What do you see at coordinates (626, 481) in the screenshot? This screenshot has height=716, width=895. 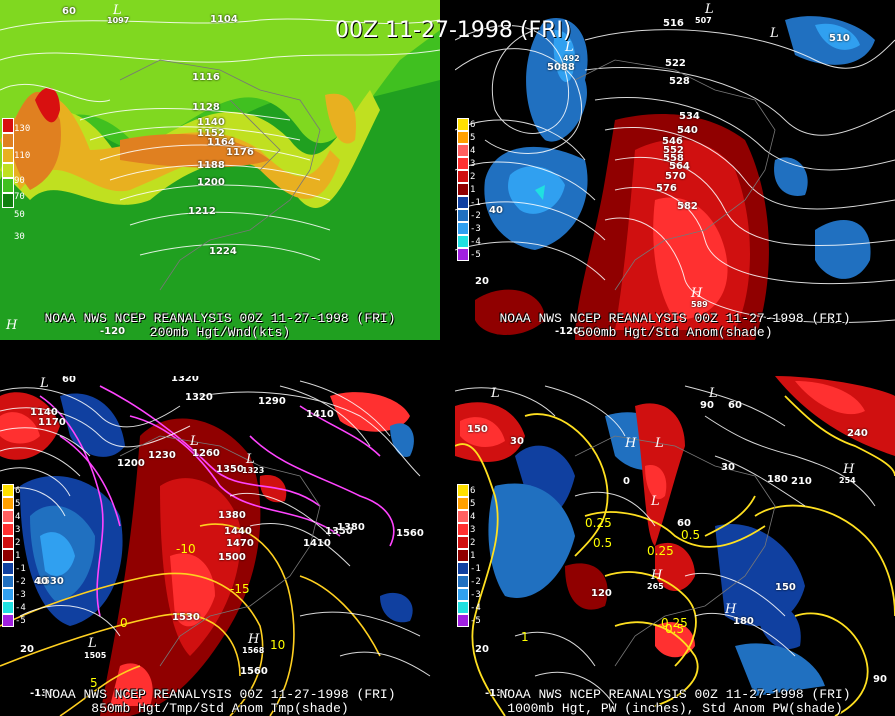 I see `contour-label: 0` at bounding box center [626, 481].